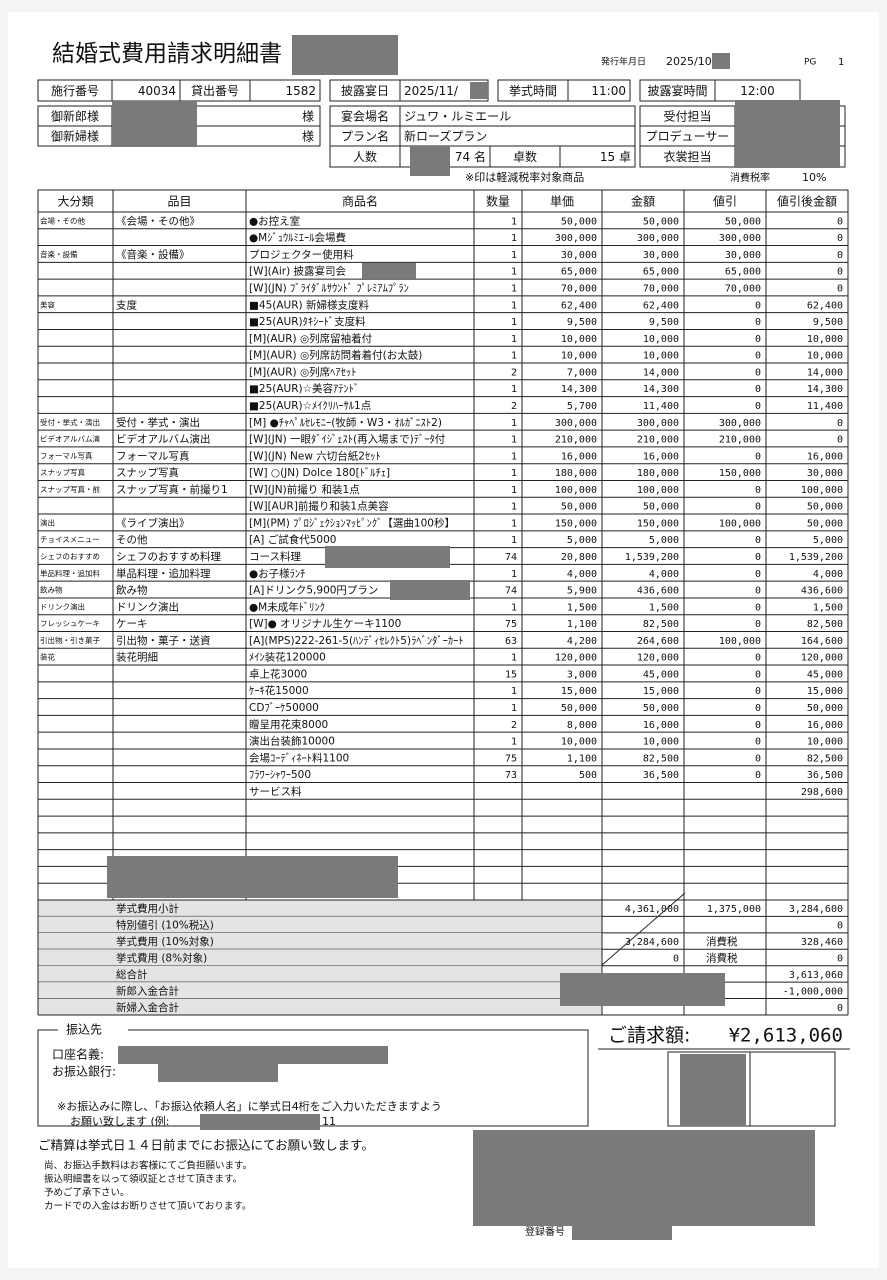 Image resolution: width=887 pixels, height=1280 pixels. What do you see at coordinates (498, 201) in the screenshot?
I see `column-header: 数量` at bounding box center [498, 201].